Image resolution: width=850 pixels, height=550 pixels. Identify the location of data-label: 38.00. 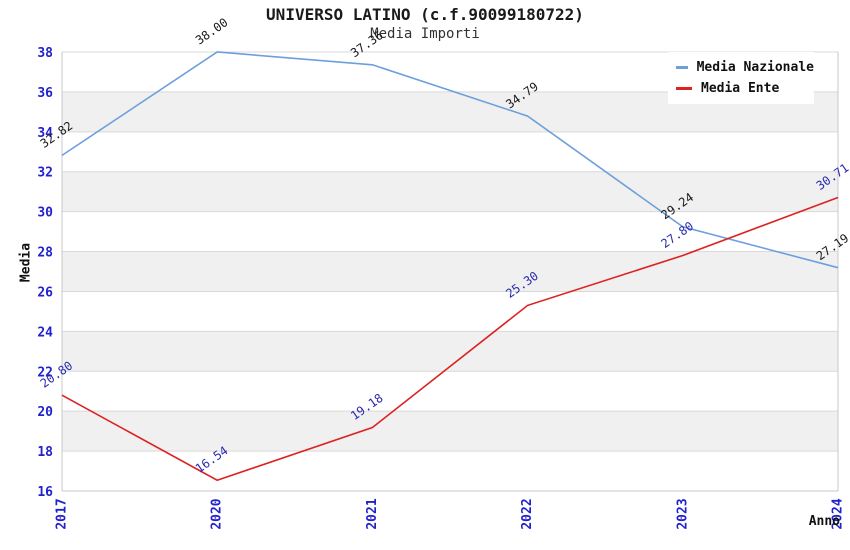
(212, 31).